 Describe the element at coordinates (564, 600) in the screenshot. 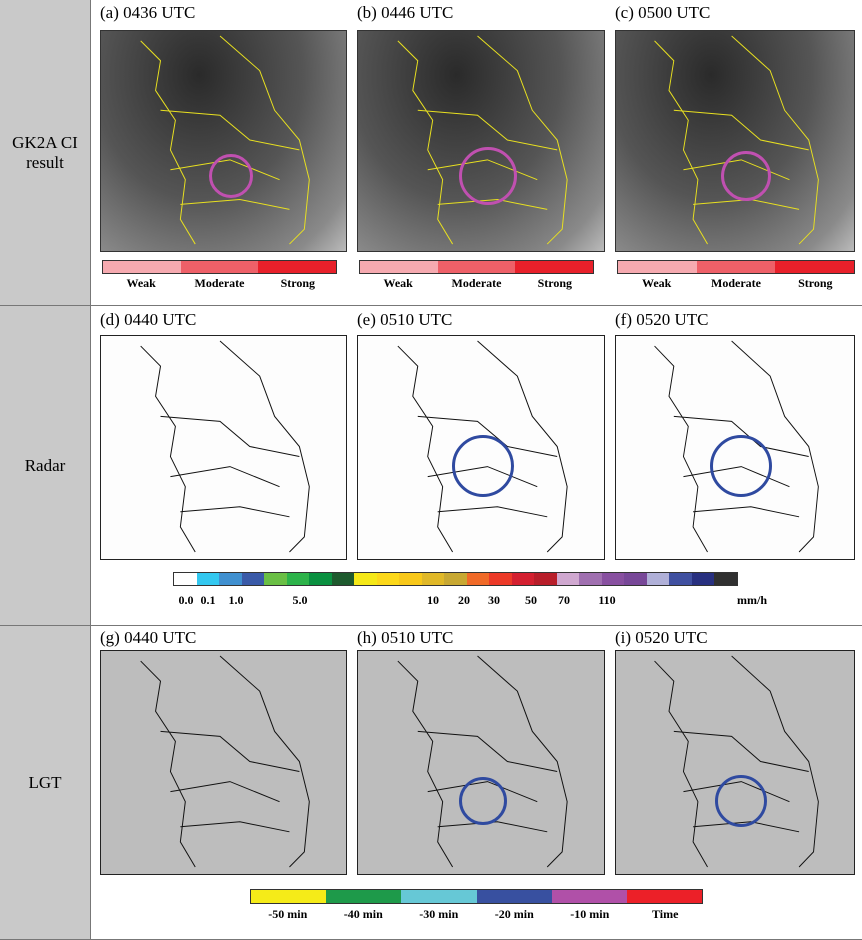

I see `legend-label: 70` at that location.